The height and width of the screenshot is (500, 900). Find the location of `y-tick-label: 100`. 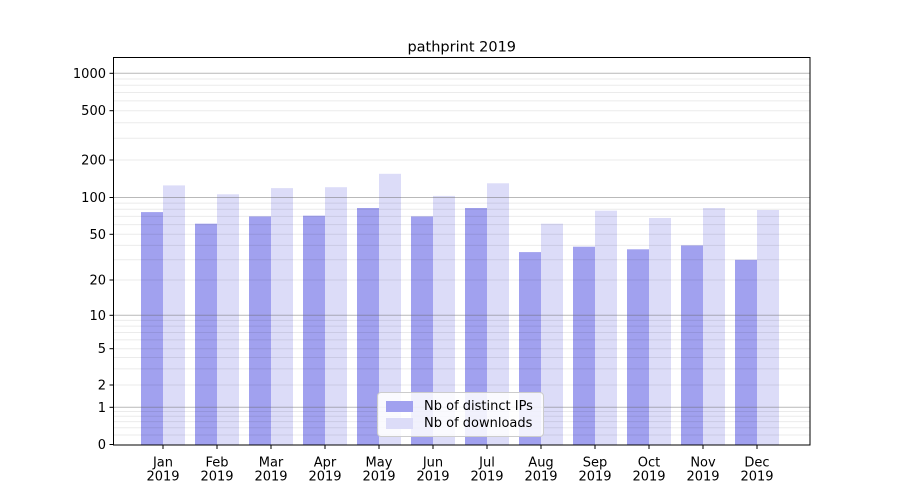

y-tick-label: 100 is located at coordinates (93, 198).